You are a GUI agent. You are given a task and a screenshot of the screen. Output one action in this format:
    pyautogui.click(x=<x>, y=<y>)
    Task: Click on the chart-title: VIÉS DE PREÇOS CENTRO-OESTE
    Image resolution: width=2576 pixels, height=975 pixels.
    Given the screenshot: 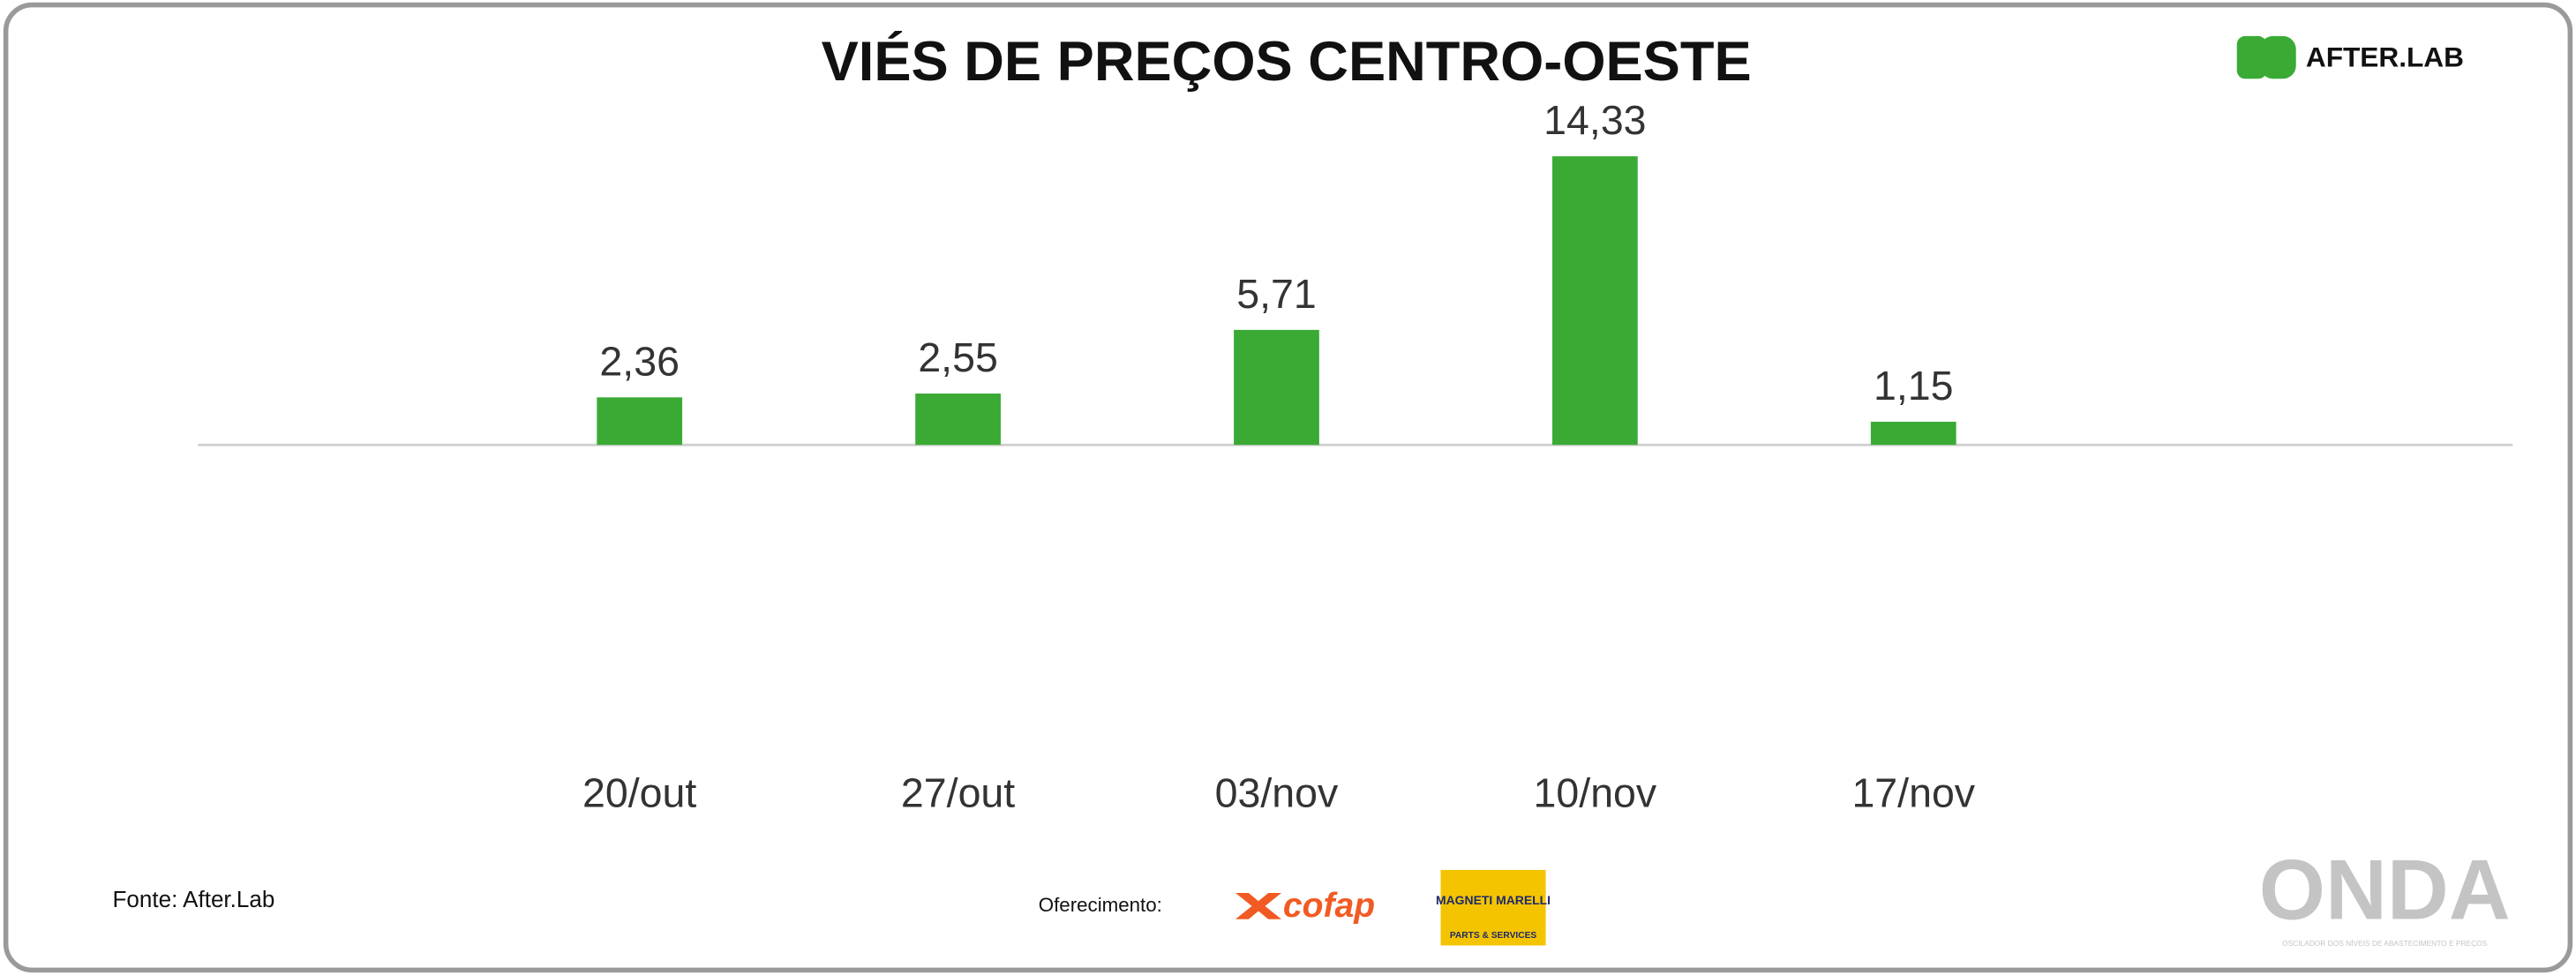 What is the action you would take?
    pyautogui.click(x=1287, y=62)
    